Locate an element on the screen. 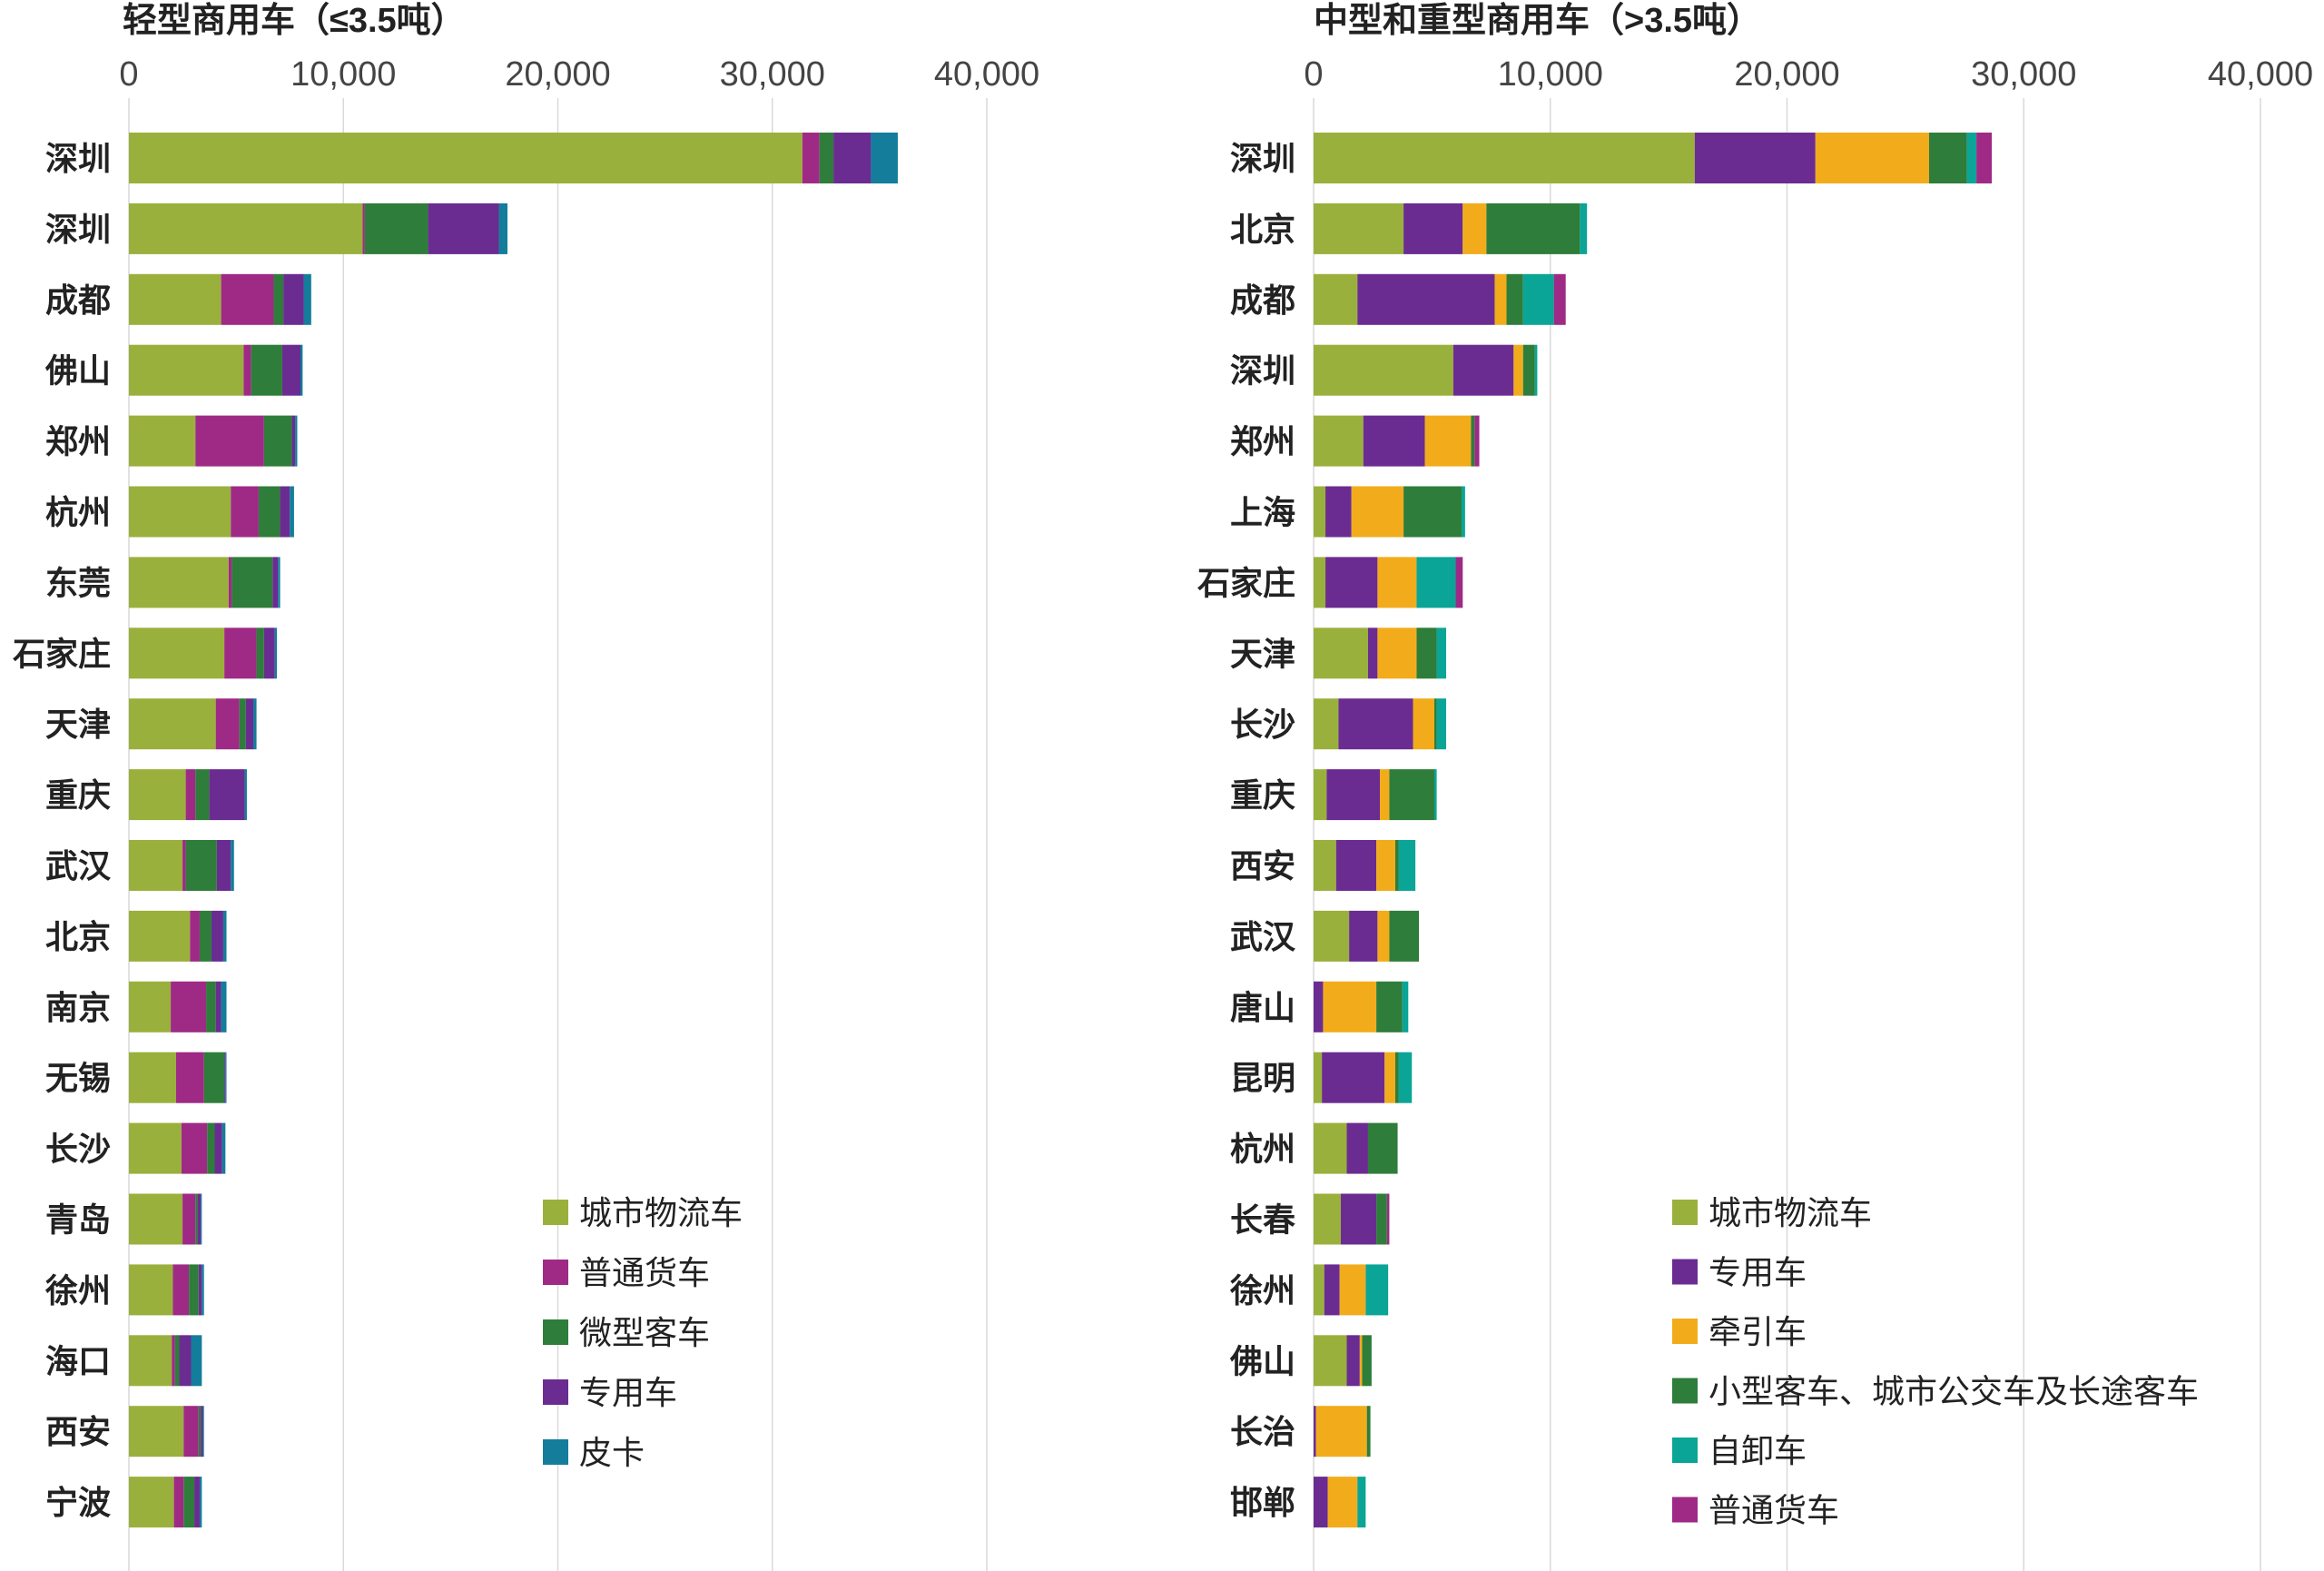 This screenshot has height=1571, width=2324. left-legend-label: 城市物流车 is located at coordinates (661, 1212).